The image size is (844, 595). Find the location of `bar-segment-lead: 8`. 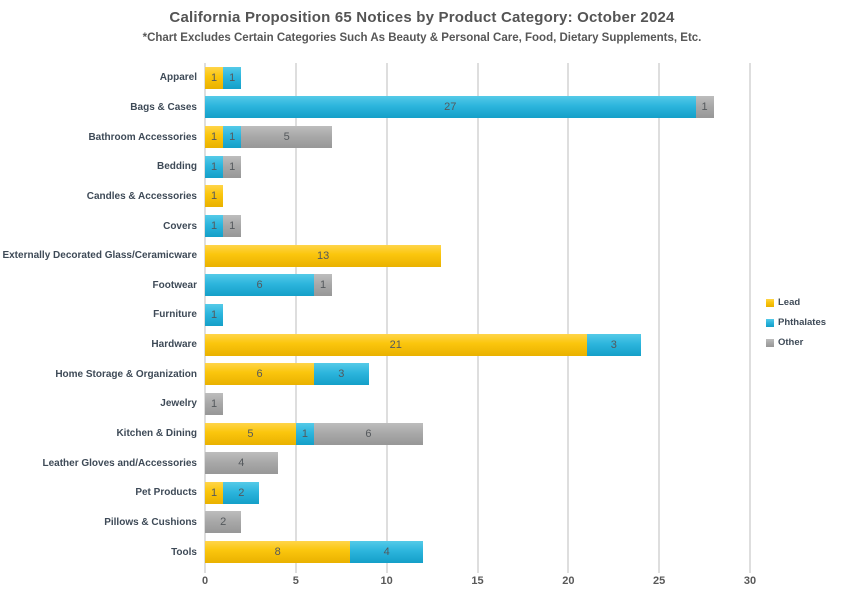

bar-segment-lead: 8 is located at coordinates (278, 552).